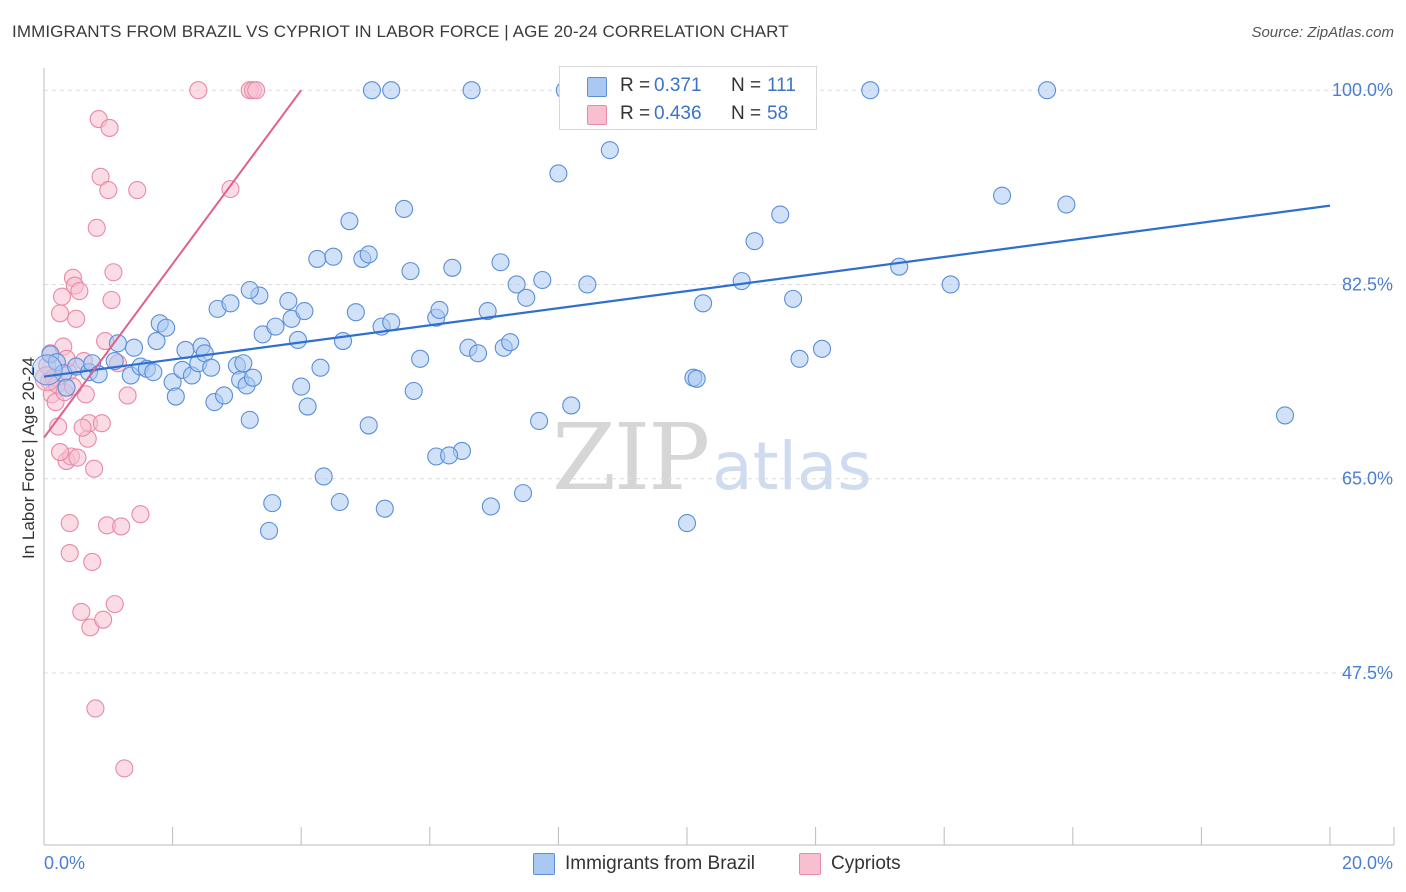 This screenshot has height=892, width=1406. What do you see at coordinates (1322, 32) in the screenshot?
I see `source-label: Source: ZipAtlas.com` at bounding box center [1322, 32].